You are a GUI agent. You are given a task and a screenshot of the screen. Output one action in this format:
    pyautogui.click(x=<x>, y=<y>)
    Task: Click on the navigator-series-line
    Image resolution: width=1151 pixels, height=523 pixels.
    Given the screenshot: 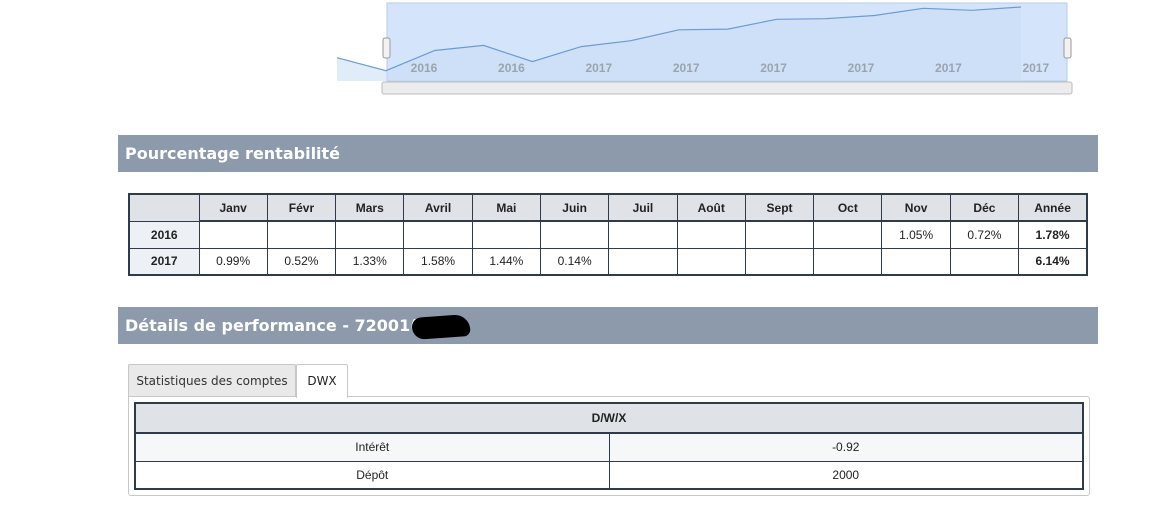 What is the action you would take?
    pyautogui.click(x=679, y=39)
    